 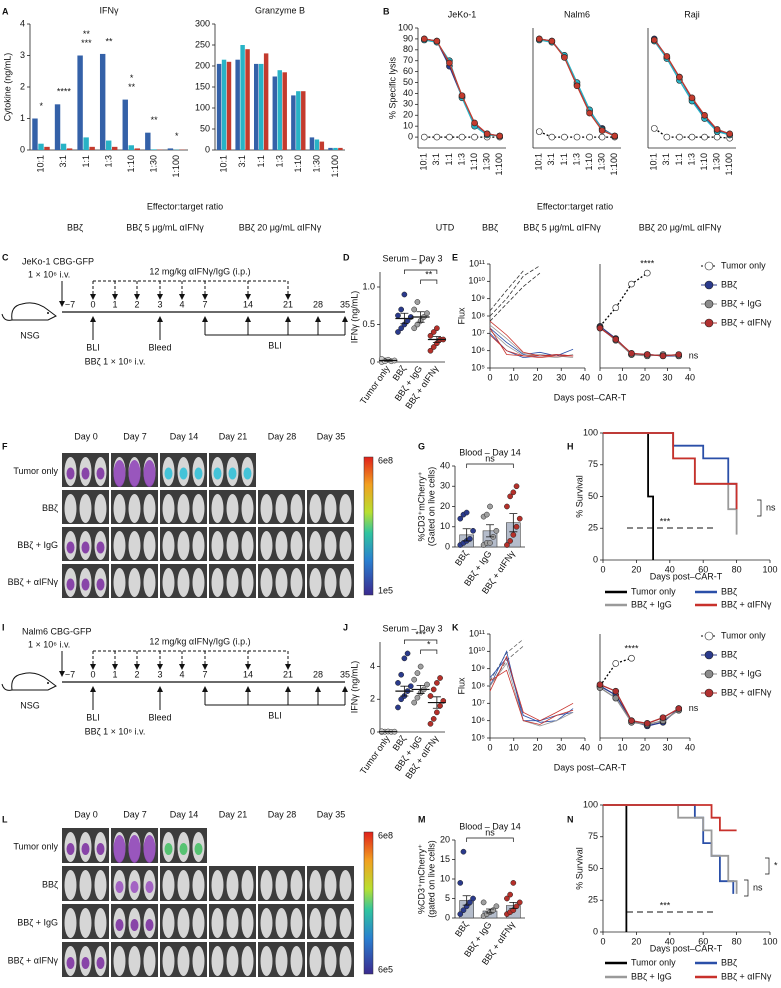 I want to click on x-tick-label: 1:1, so click(x=679, y=159).